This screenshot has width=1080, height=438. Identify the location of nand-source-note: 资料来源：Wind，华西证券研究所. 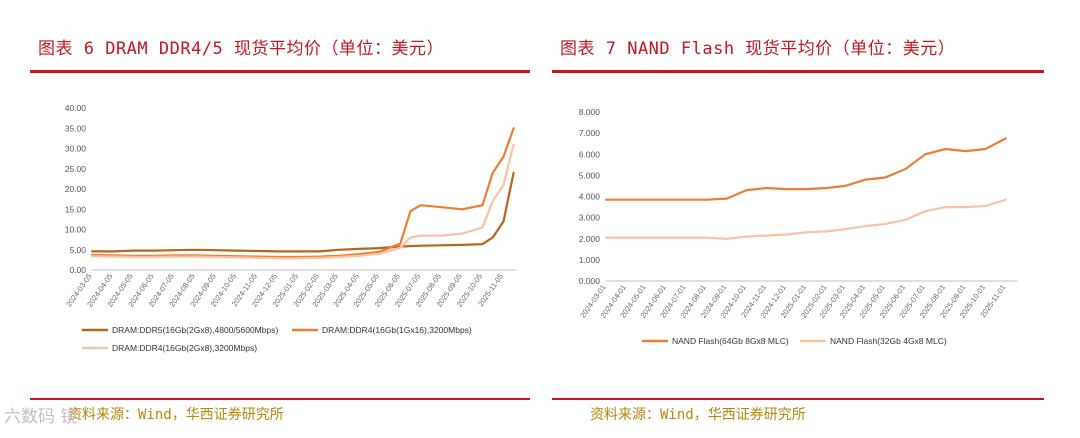
(698, 415).